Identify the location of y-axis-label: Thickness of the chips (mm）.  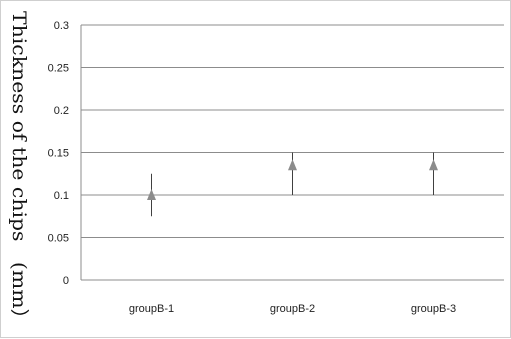
(19, 170).